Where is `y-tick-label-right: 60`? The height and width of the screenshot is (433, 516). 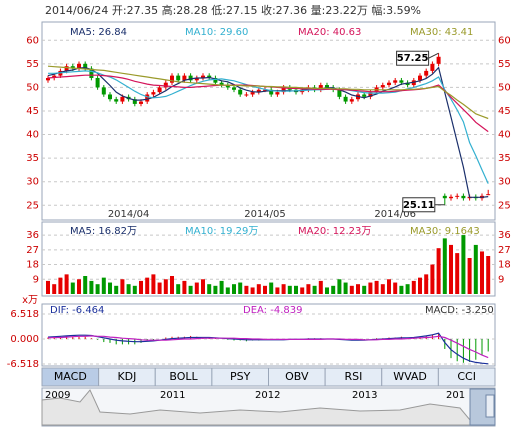
y-tick-label-right: 60 is located at coordinates (504, 40).